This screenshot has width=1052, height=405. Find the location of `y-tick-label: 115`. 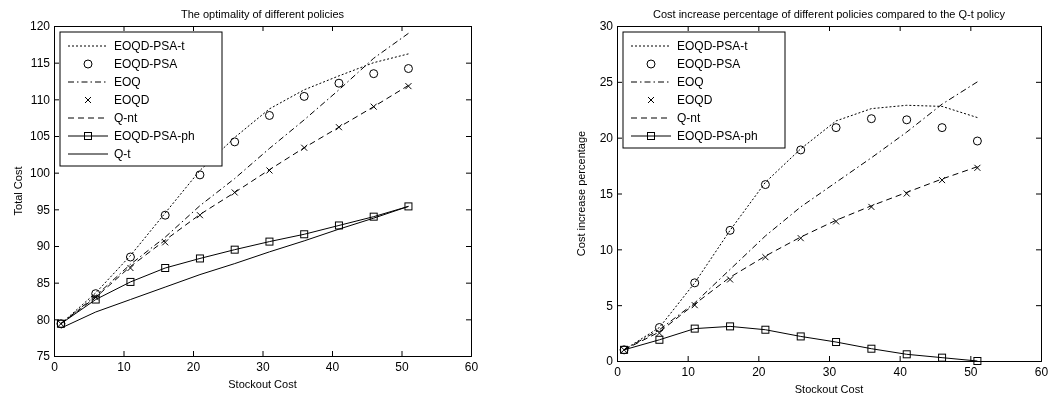

y-tick-label: 115 is located at coordinates (40, 63).